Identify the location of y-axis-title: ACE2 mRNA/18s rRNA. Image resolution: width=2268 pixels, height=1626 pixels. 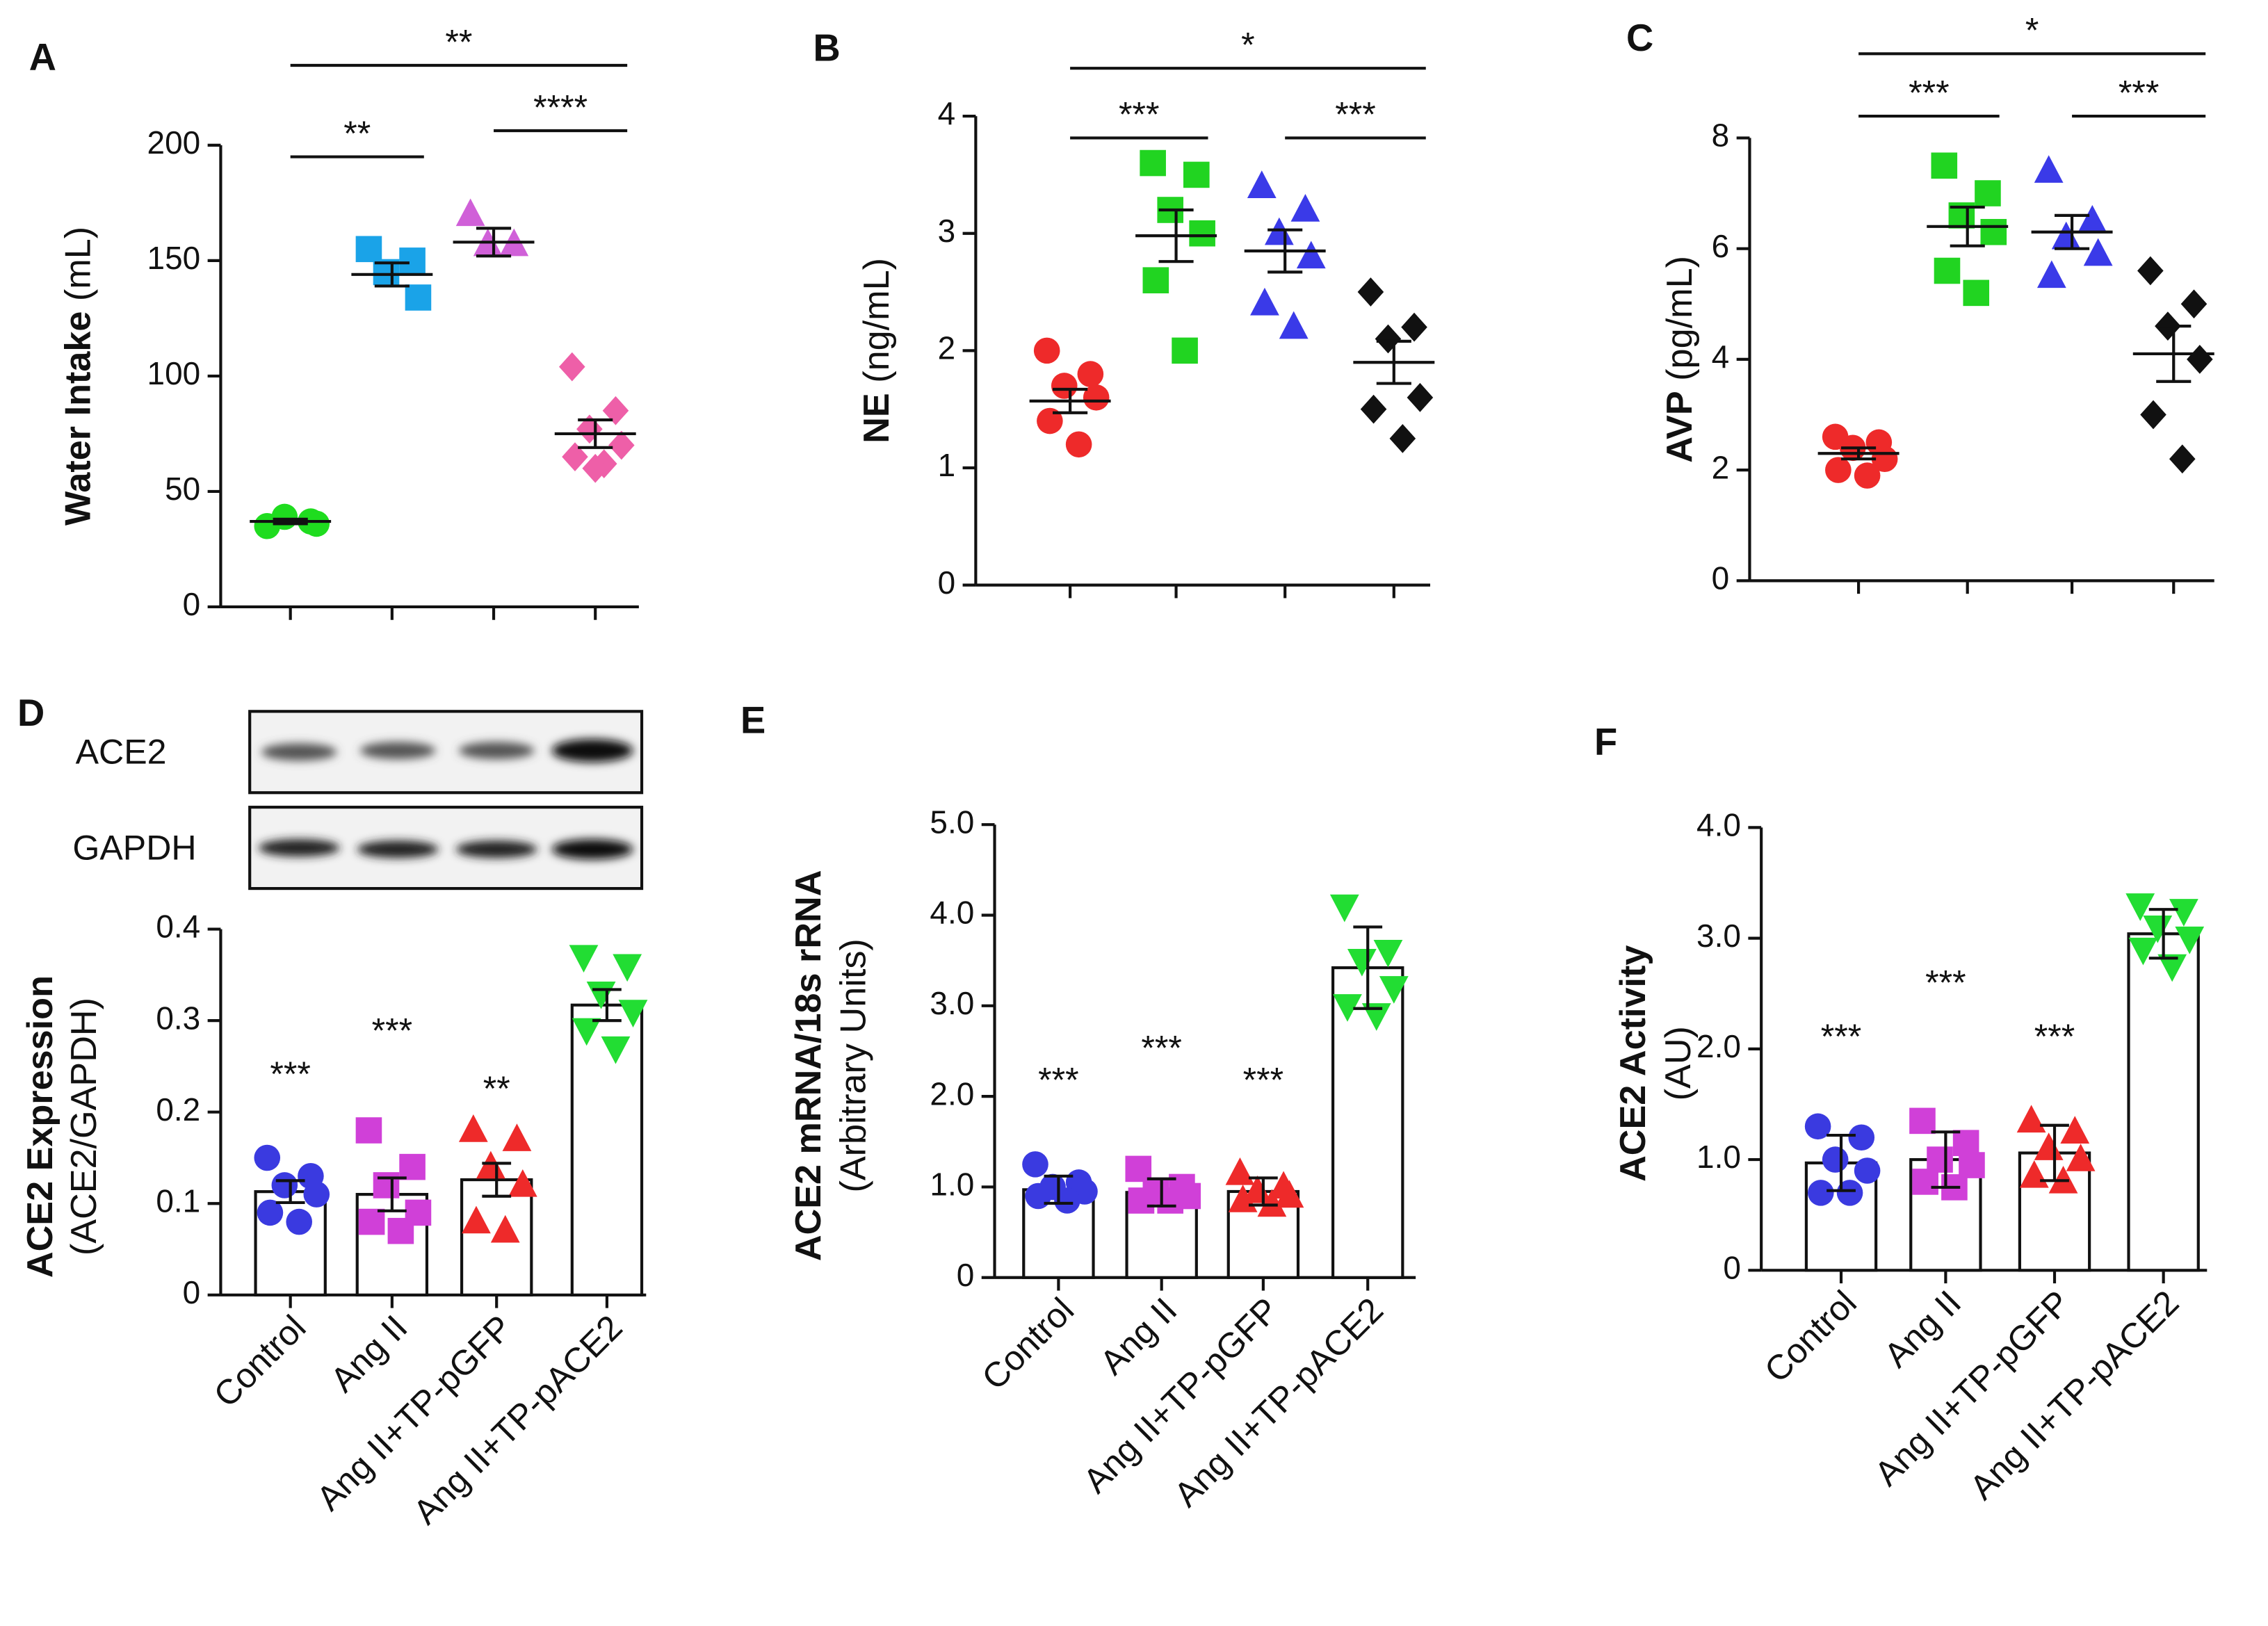
(808, 1066).